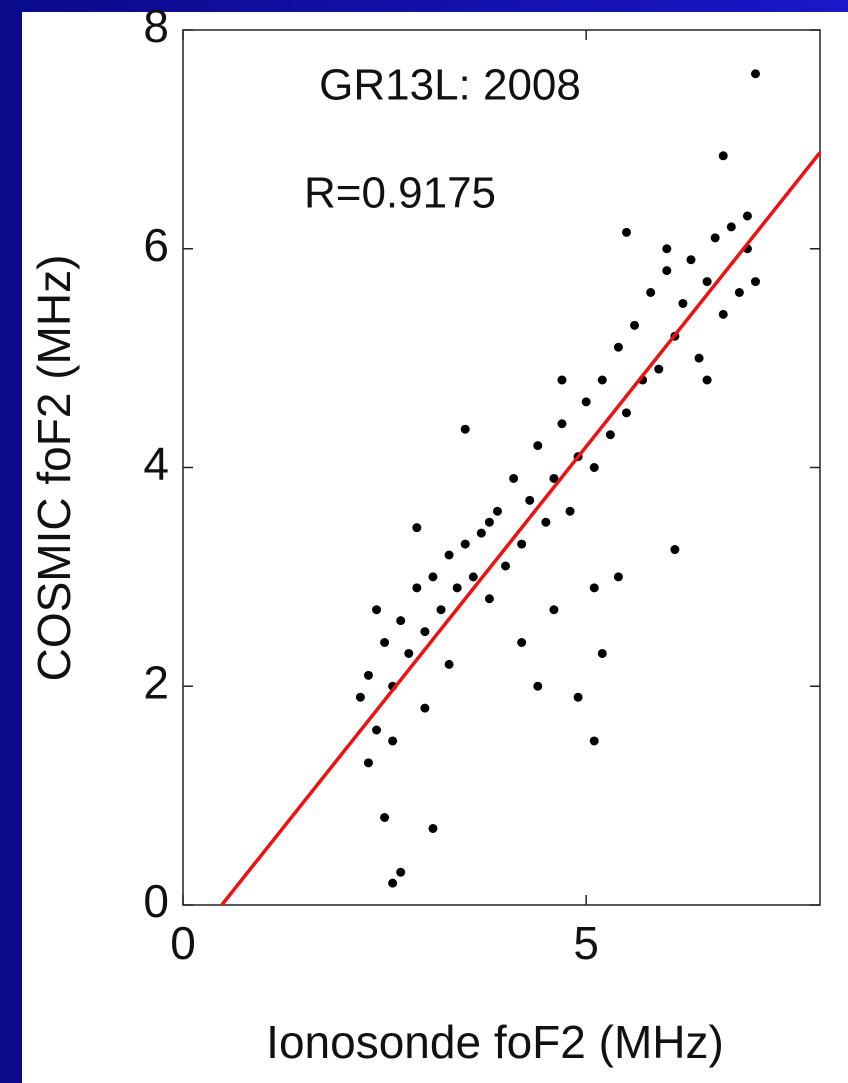 The image size is (848, 1083). Describe the element at coordinates (156, 245) in the screenshot. I see `y-tick-label: 6` at that location.